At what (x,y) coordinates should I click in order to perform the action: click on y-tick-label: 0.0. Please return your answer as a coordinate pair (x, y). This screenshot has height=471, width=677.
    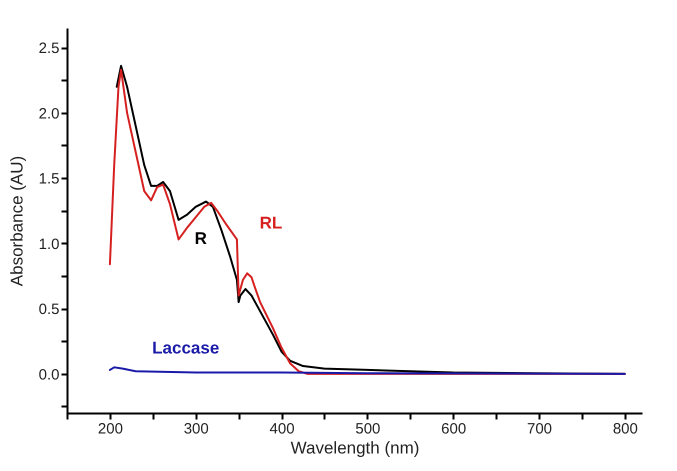
    Looking at the image, I should click on (49, 375).